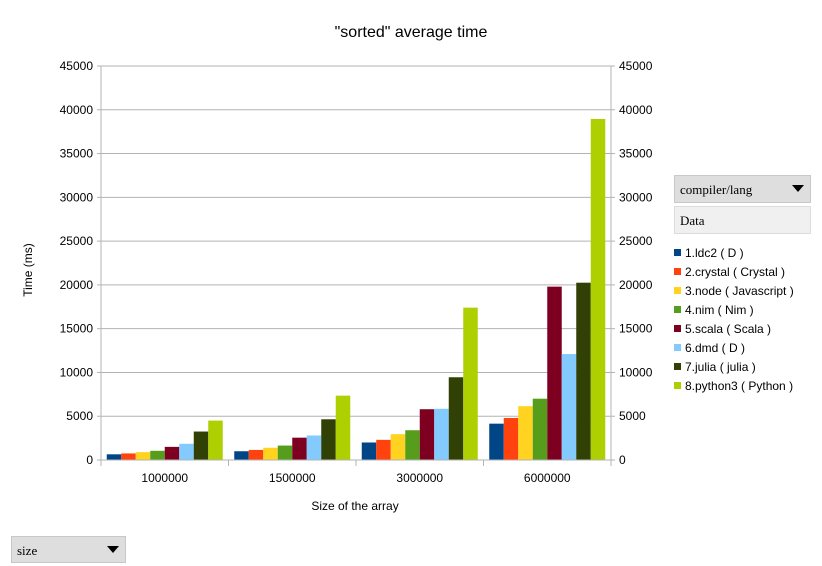 This screenshot has height=566, width=822. I want to click on legend-item: 5.scala ( Scala ), so click(734, 328).